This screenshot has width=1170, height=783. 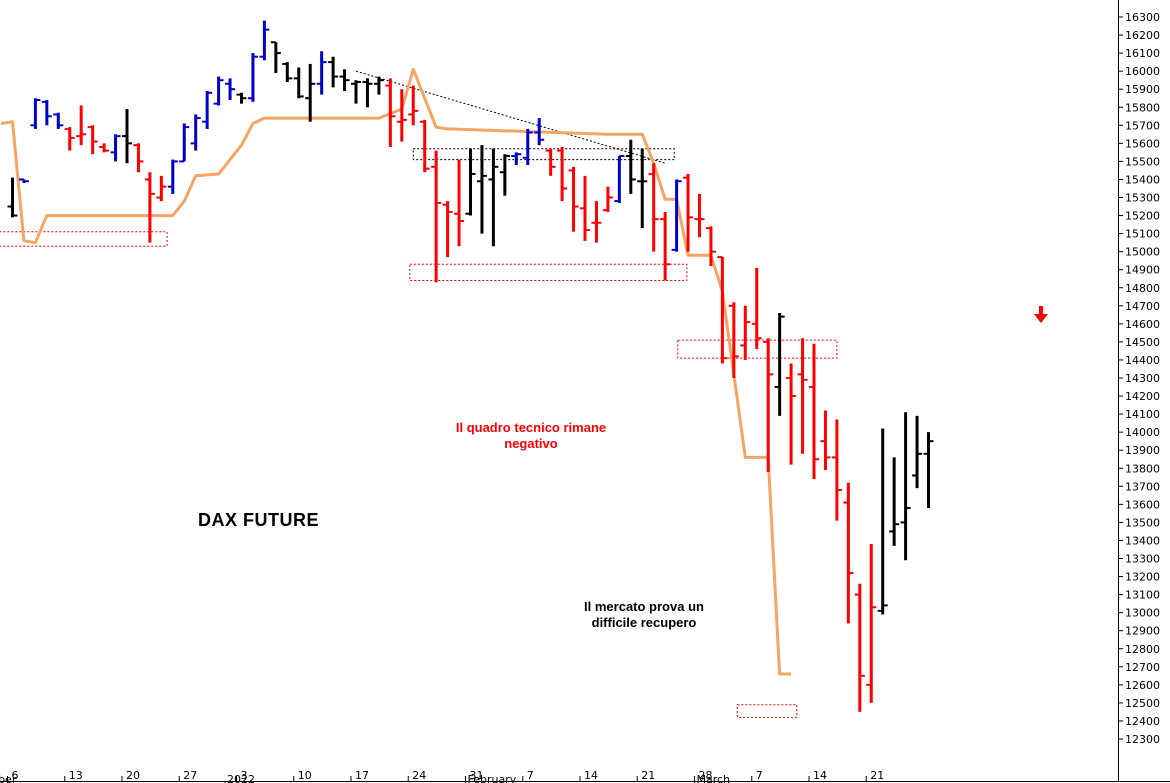 What do you see at coordinates (531, 435) in the screenshot?
I see `annotation-negative: Il quadro tecnico rimane negativo` at bounding box center [531, 435].